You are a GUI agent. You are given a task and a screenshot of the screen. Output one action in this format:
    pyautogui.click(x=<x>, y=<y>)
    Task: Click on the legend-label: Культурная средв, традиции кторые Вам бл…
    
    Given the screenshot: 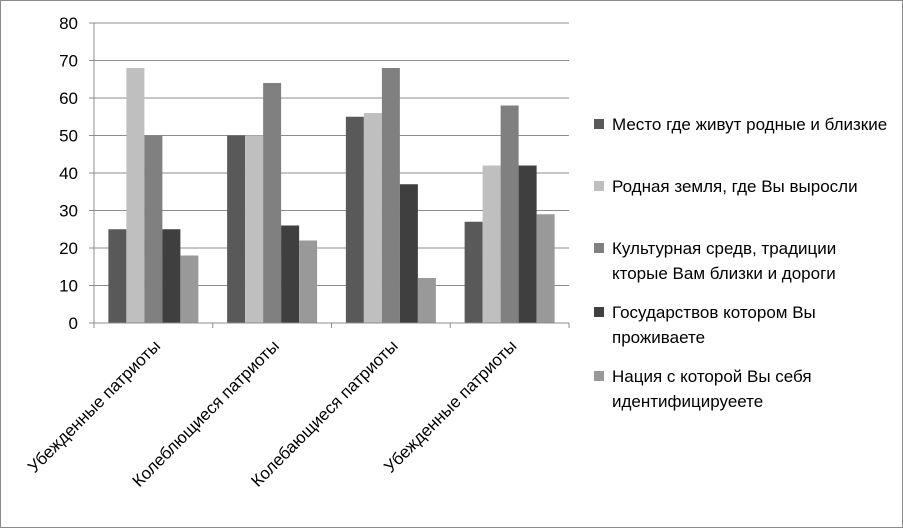 What is the action you would take?
    pyautogui.click(x=724, y=261)
    